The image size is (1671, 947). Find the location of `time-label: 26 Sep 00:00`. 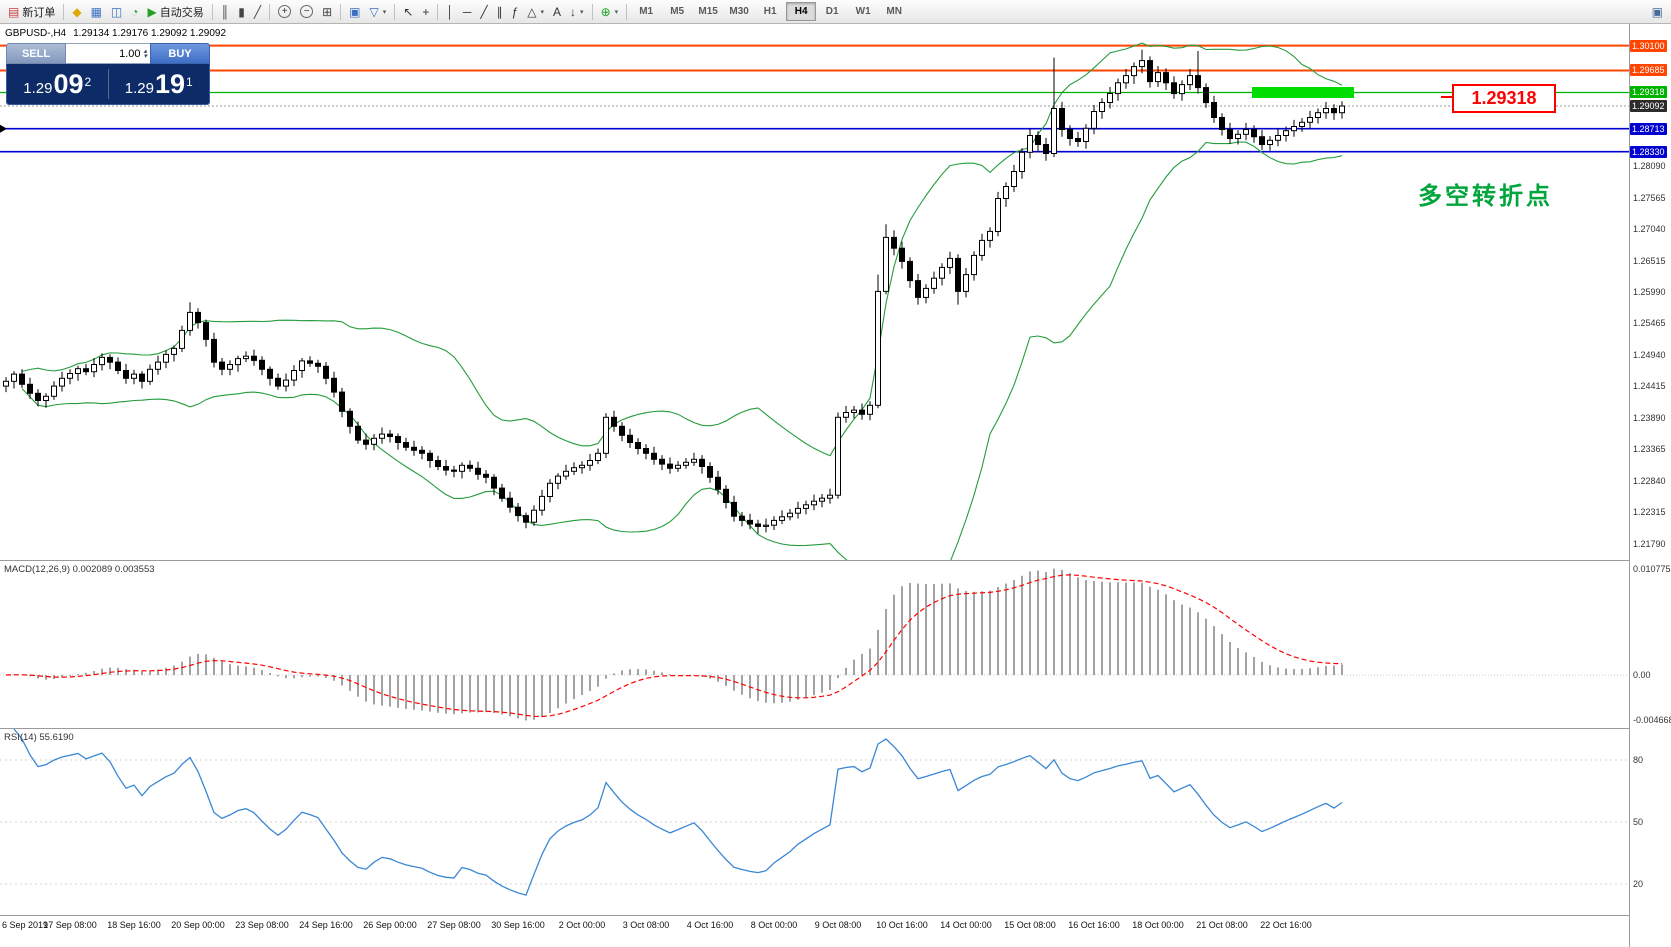

time-label: 26 Sep 00:00 is located at coordinates (390, 925).